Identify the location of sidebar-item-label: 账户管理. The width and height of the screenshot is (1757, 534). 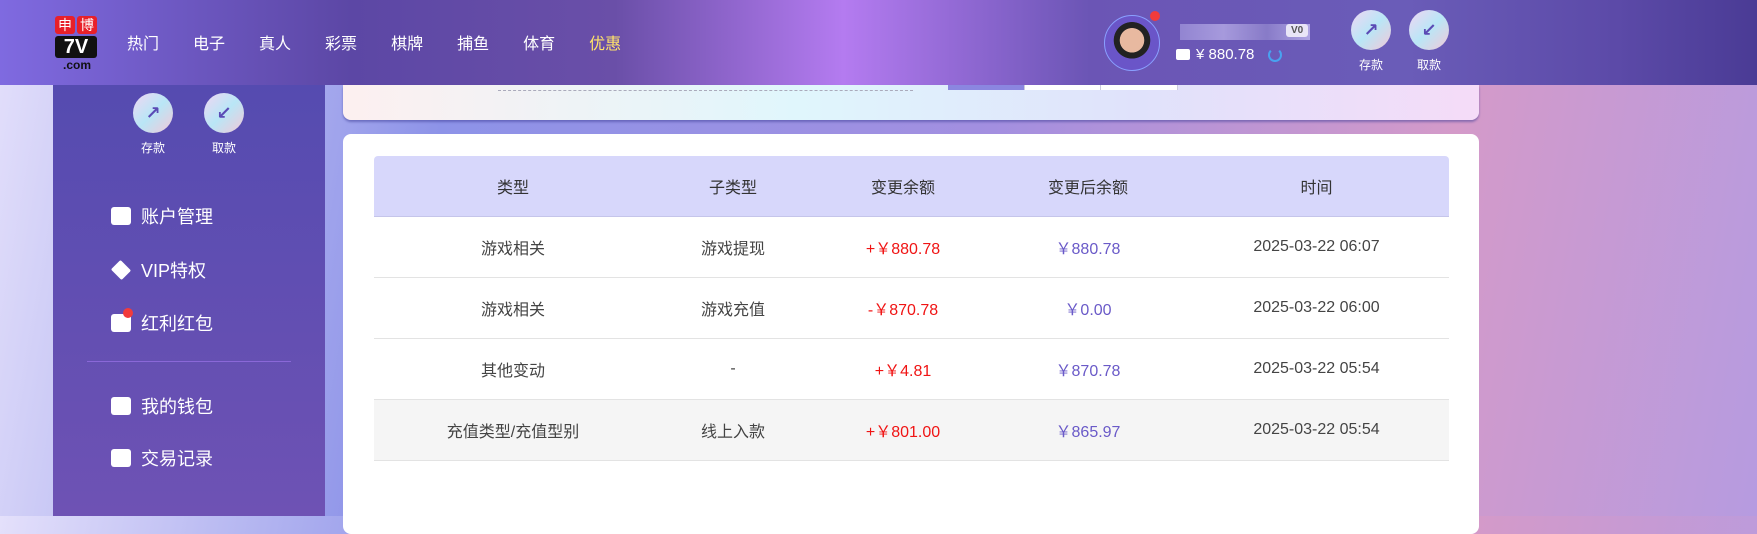
(177, 217).